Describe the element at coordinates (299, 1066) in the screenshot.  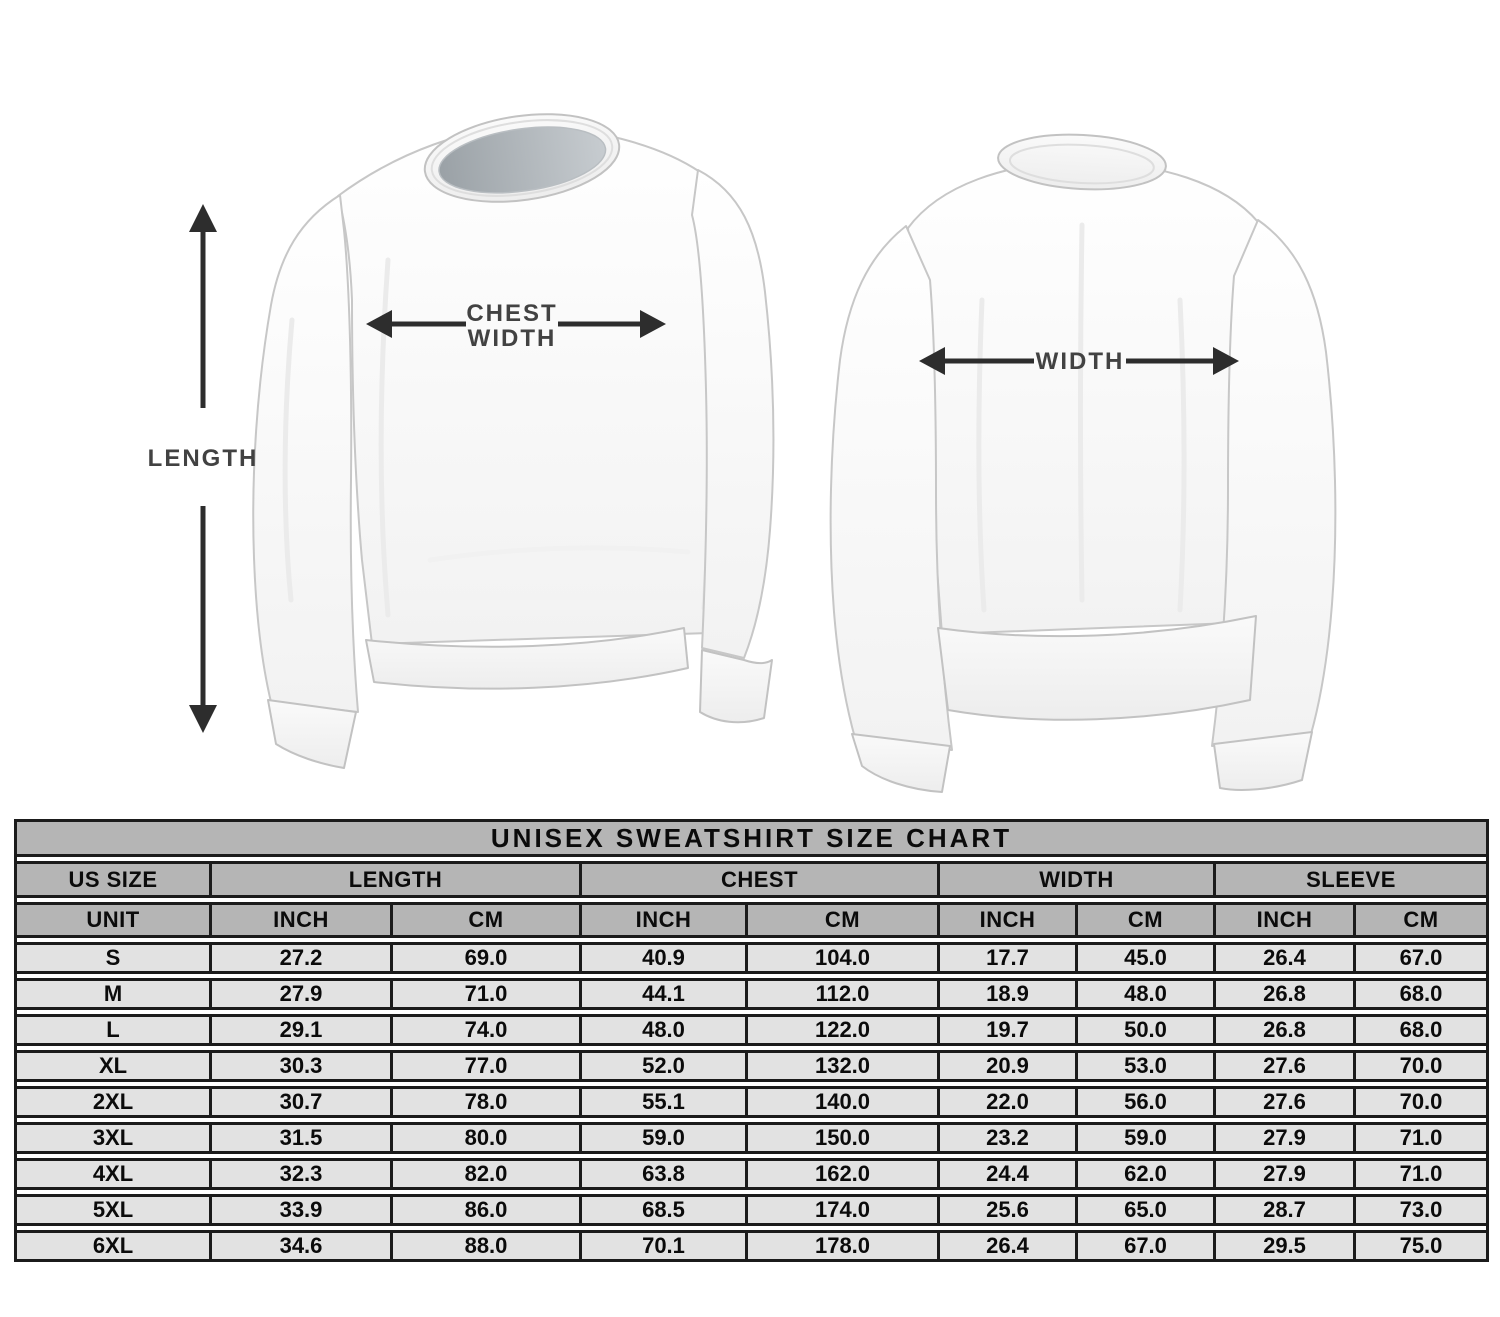
I see `value-cell: 30.3` at that location.